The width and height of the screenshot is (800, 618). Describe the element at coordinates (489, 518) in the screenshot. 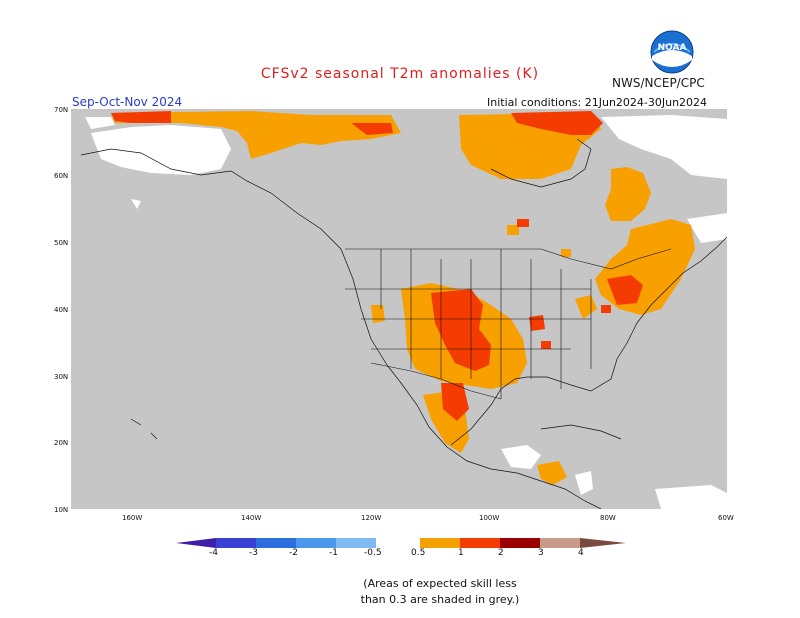

I see `lon-label-100w: 100W` at that location.